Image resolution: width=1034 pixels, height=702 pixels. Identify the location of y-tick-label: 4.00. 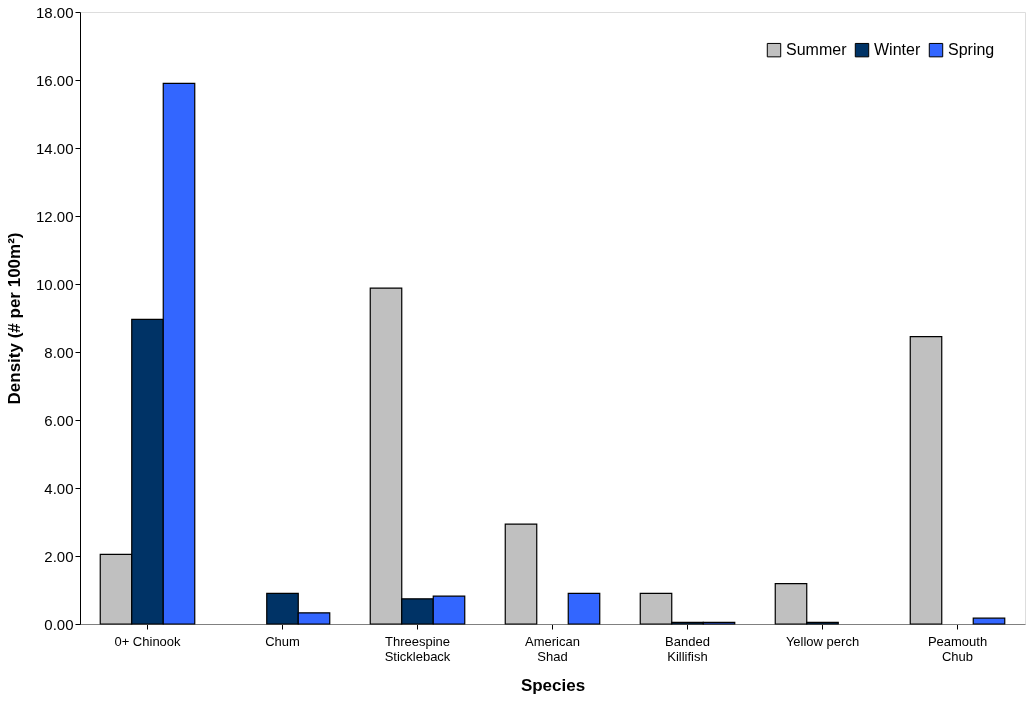
(59, 488).